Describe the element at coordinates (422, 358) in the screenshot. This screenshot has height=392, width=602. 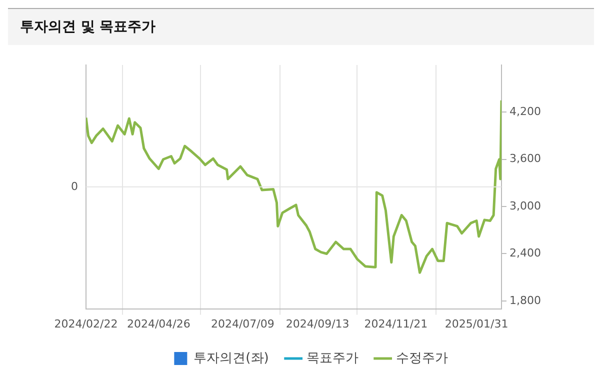
I see `legend-label: 수정주가` at that location.